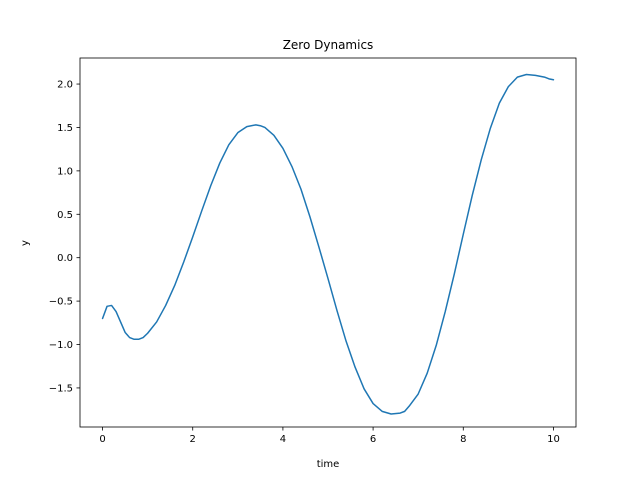  I want to click on x-axis-label: time, so click(328, 464).